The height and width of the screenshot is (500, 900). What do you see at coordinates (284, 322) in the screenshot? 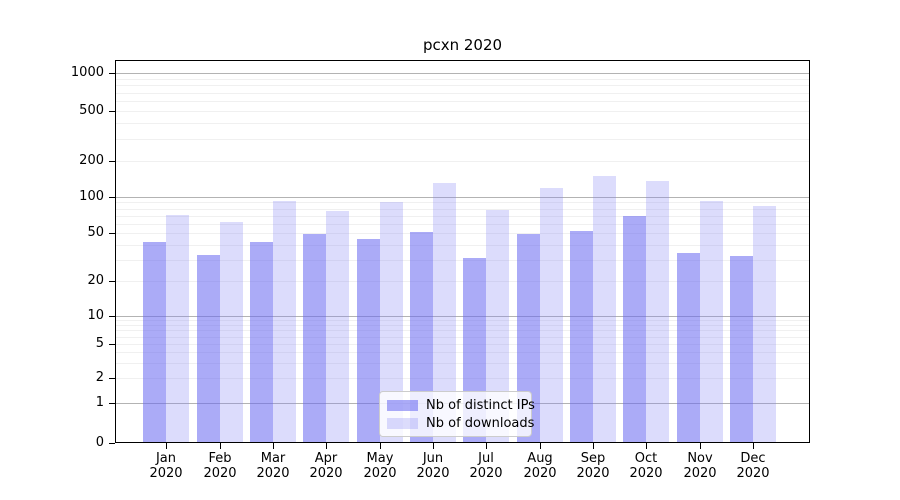
I see `bar-downloads-mar` at bounding box center [284, 322].